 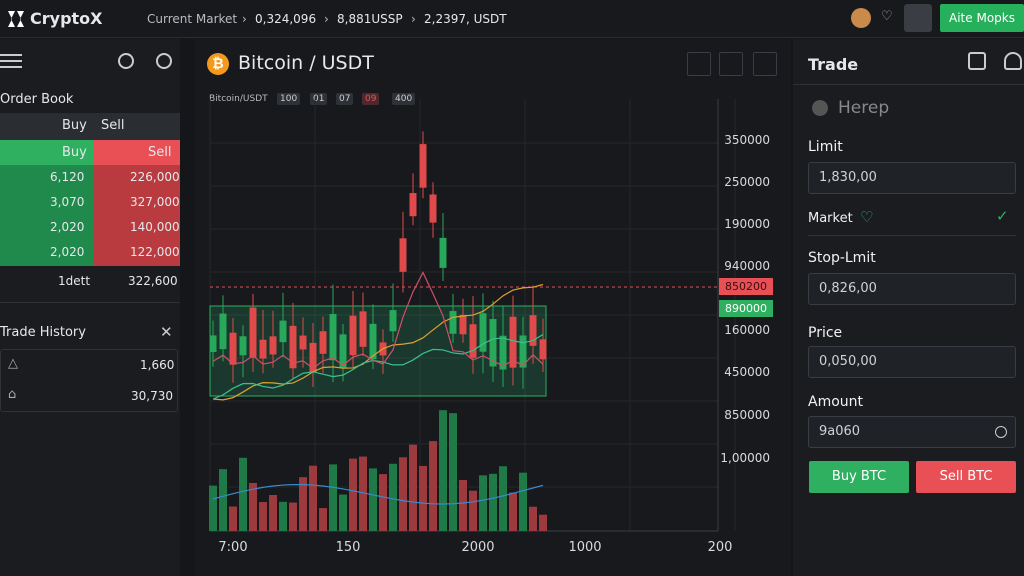 What do you see at coordinates (765, 64) in the screenshot?
I see `expand-button` at bounding box center [765, 64].